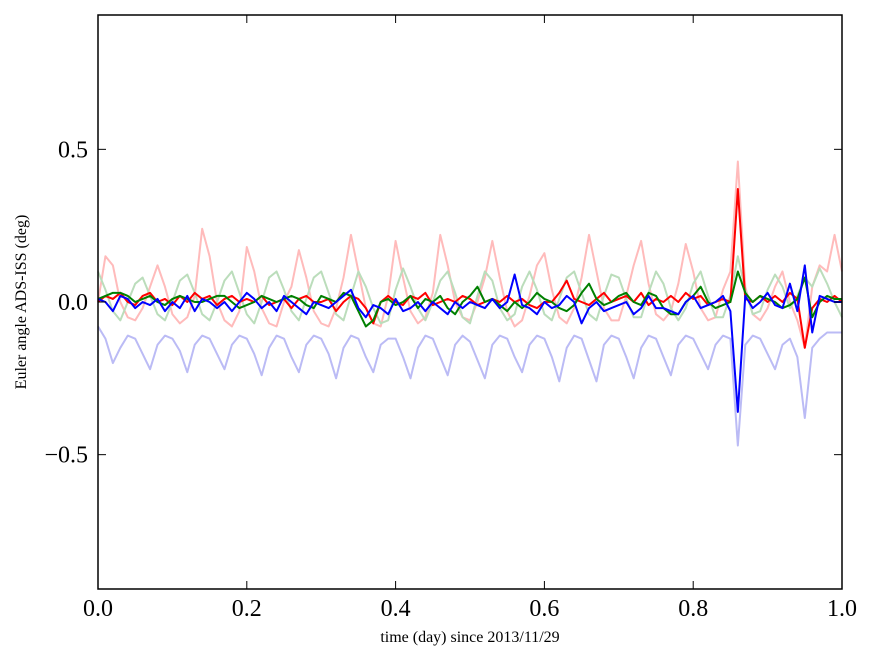 Image resolution: width=875 pixels, height=662 pixels. I want to click on y-tick-label: 0.0, so click(73, 303).